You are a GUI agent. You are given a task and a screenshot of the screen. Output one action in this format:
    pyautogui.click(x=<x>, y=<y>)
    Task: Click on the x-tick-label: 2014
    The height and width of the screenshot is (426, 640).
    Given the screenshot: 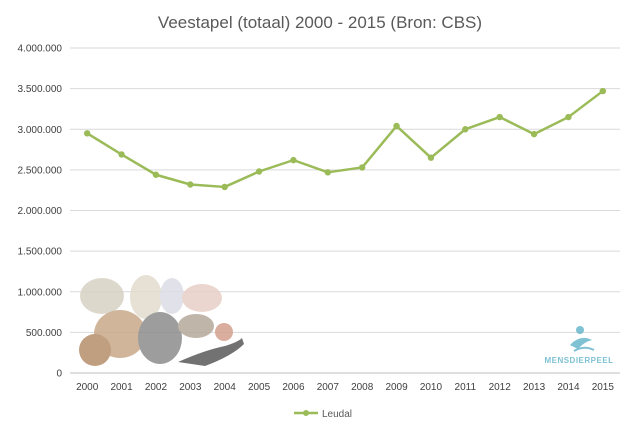 What is the action you would take?
    pyautogui.click(x=568, y=387)
    